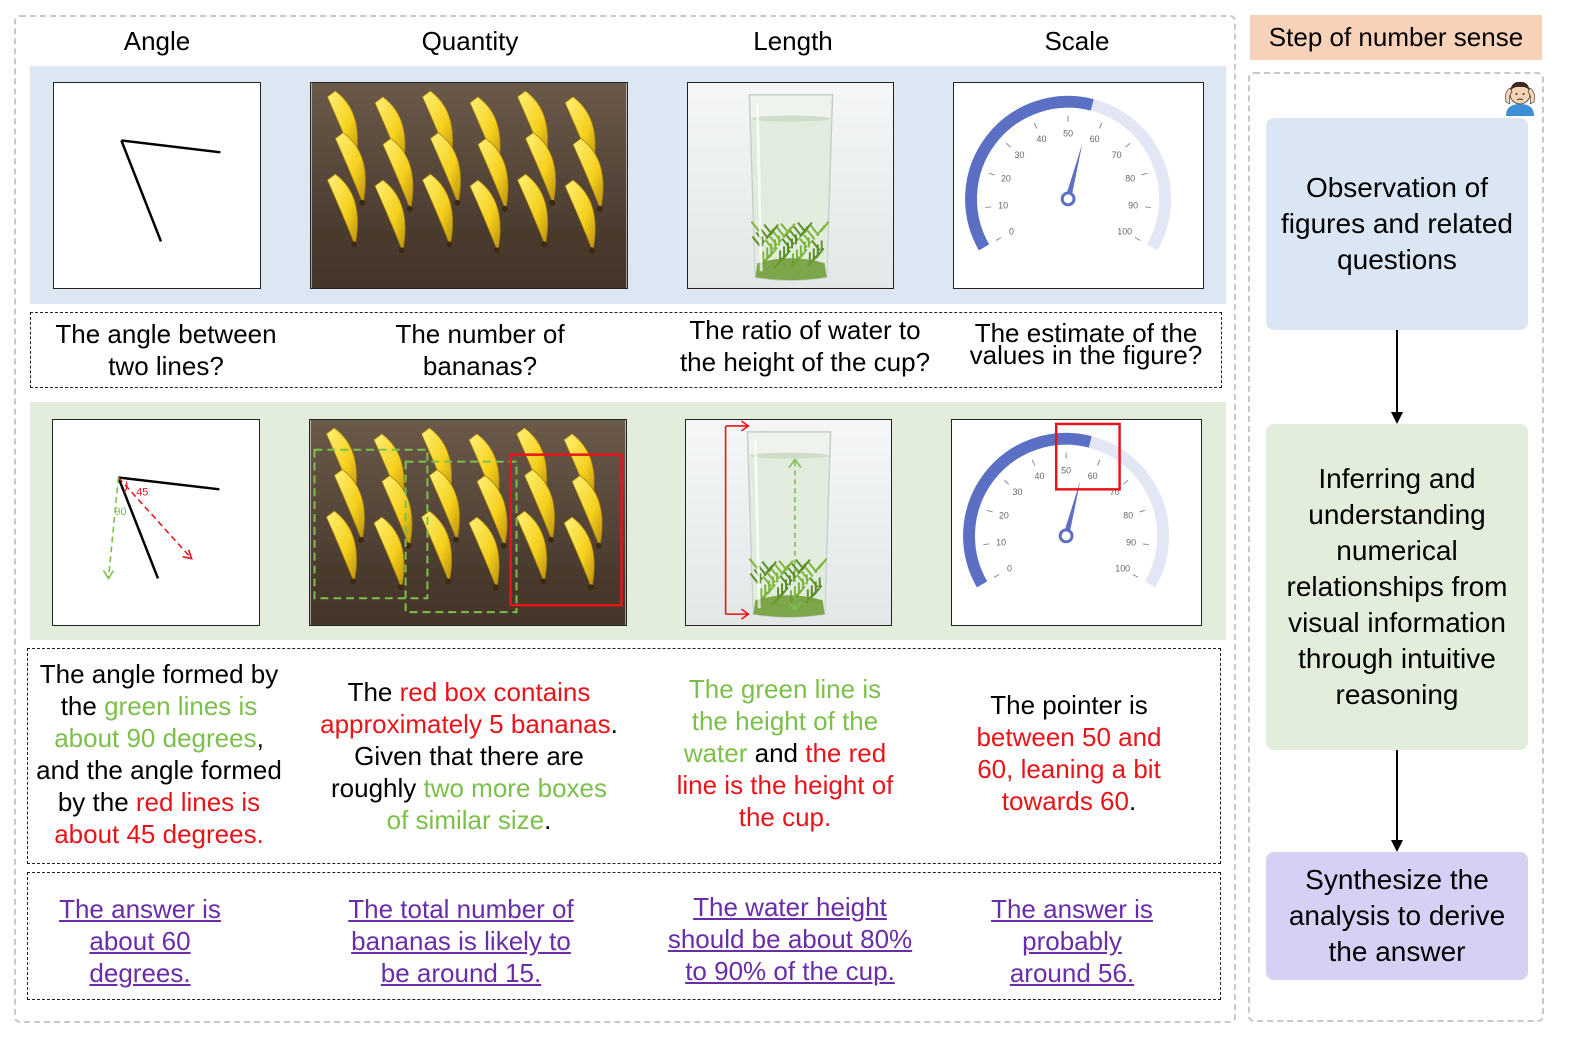  I want to click on question-scale-line-1: The estimate of the, so click(1086, 333).